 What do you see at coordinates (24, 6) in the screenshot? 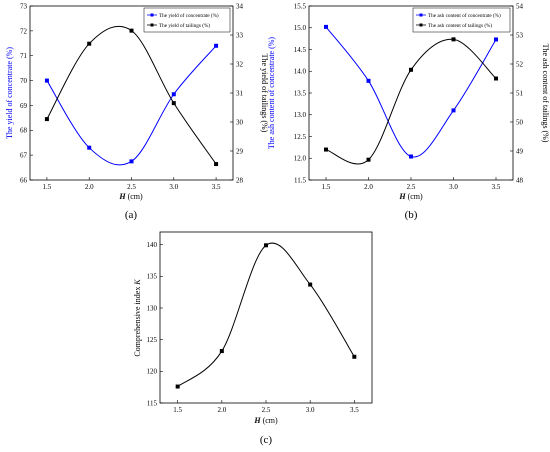
I see `panel-a-y-tick-label: 73` at bounding box center [24, 6].